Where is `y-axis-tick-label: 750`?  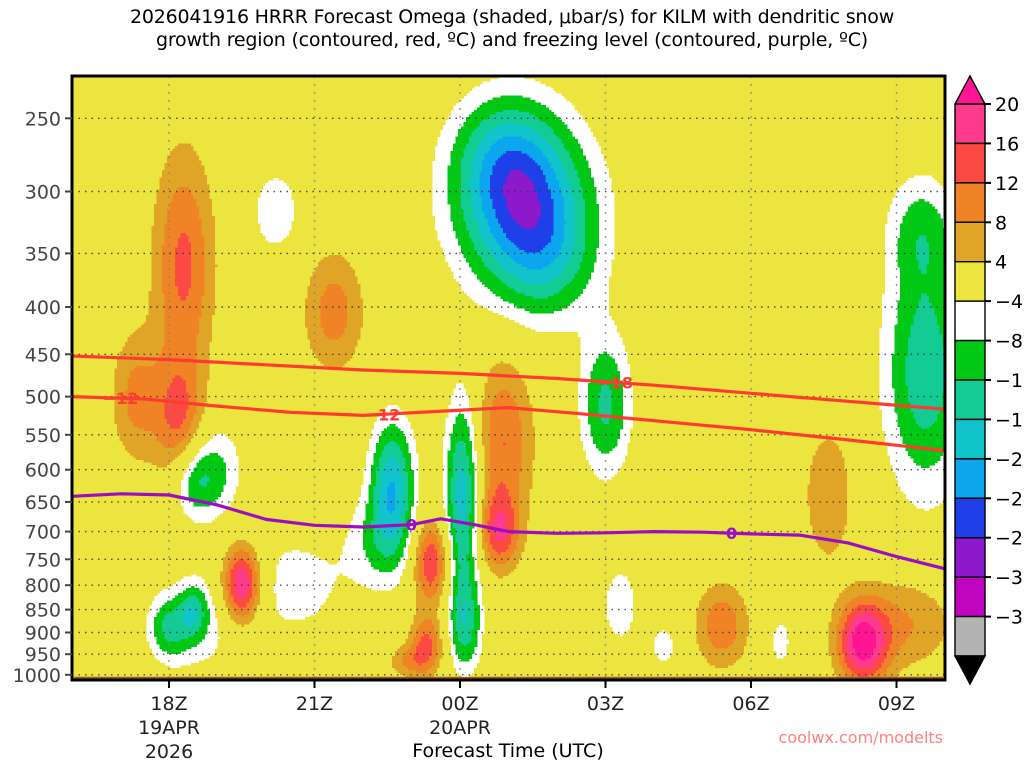 y-axis-tick-label: 750 is located at coordinates (43, 560).